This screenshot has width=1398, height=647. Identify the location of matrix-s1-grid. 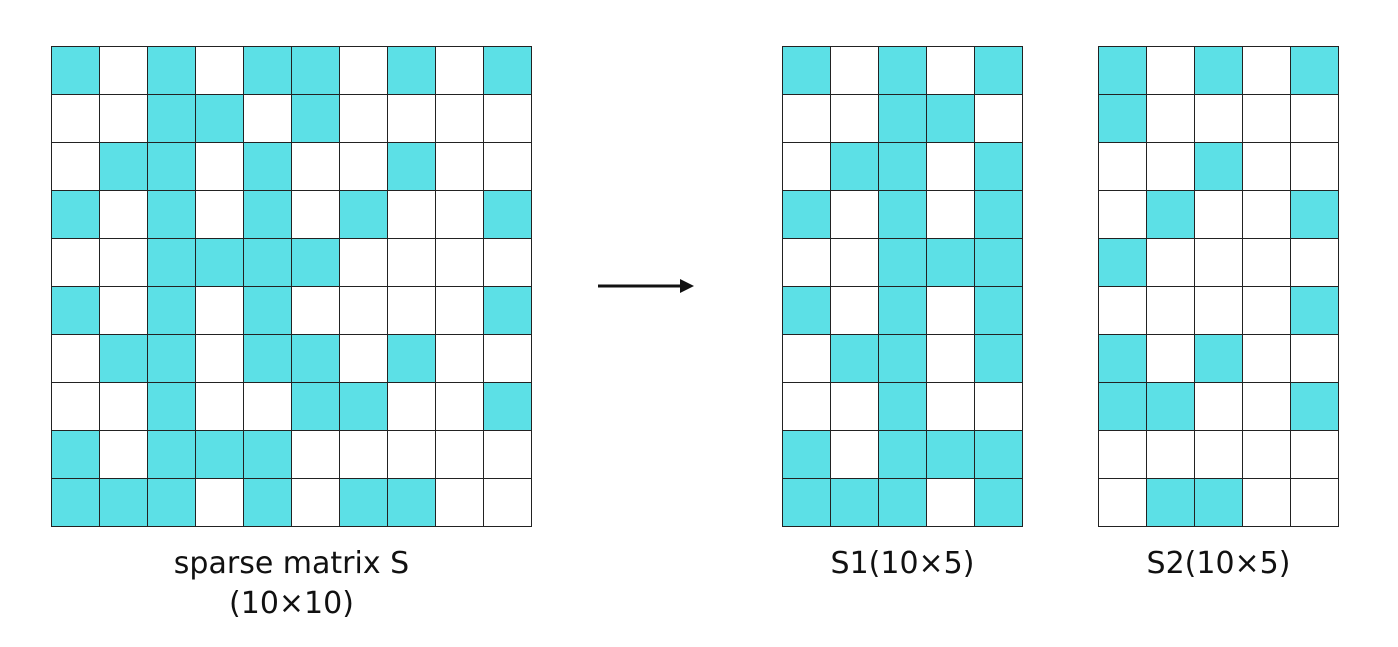
(902, 286).